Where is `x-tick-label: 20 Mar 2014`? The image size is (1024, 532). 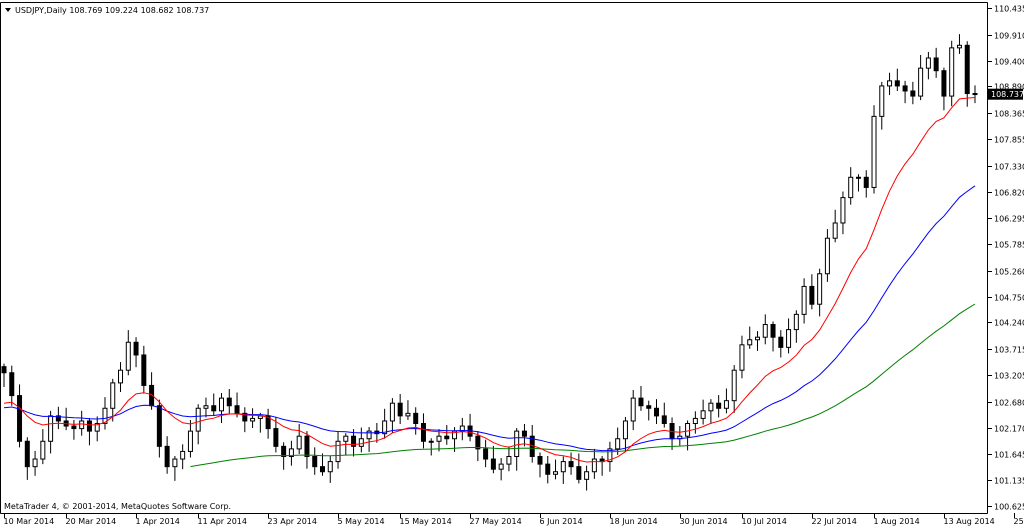 x-tick-label: 20 Mar 2014 is located at coordinates (91, 521).